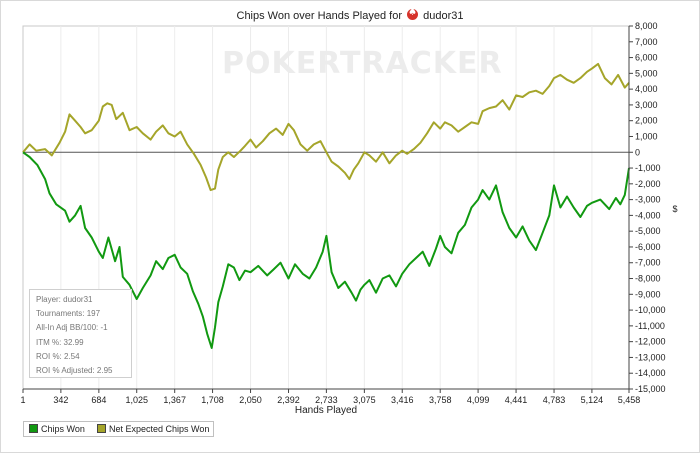 The image size is (700, 453). What do you see at coordinates (159, 429) in the screenshot?
I see `legend-label-net-expected: Net Expected Chips Won` at bounding box center [159, 429].